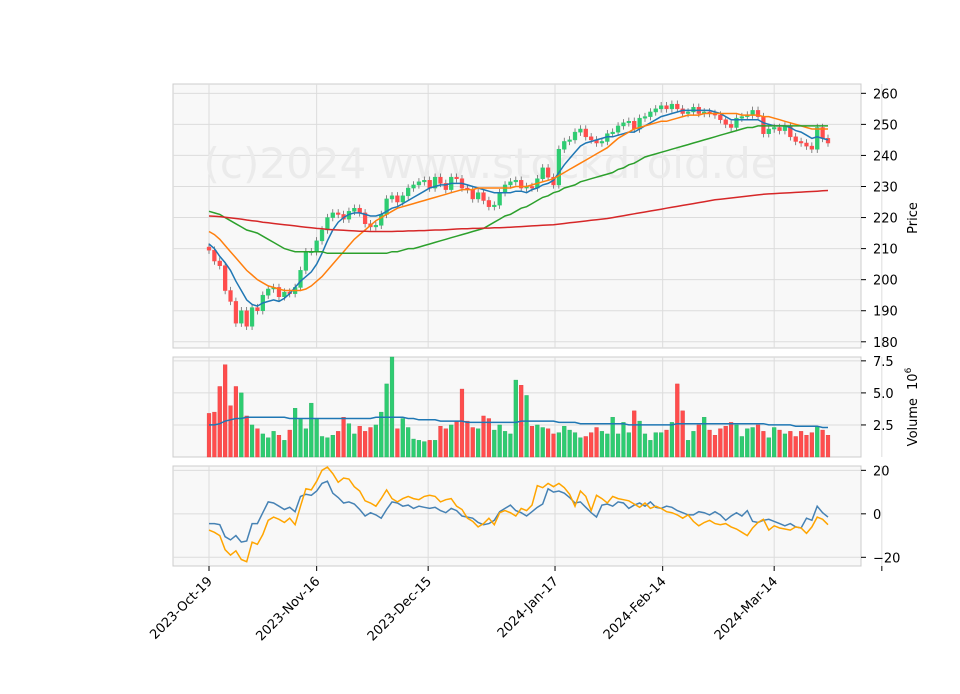  I want to click on x-tick-label: 2024-Mar-14, so click(746, 608).